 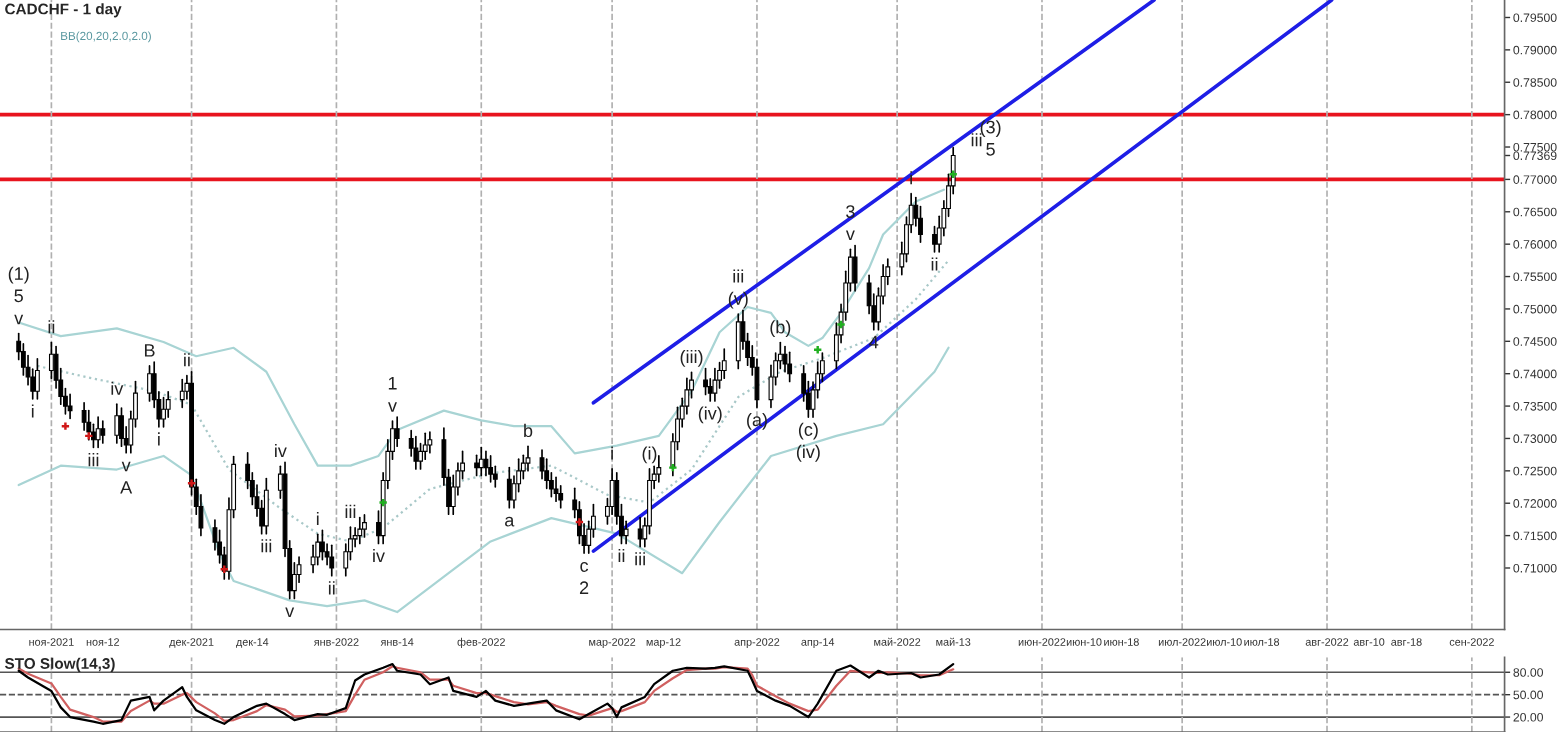 What do you see at coordinates (990, 129) in the screenshot?
I see `annotation: (3)` at bounding box center [990, 129].